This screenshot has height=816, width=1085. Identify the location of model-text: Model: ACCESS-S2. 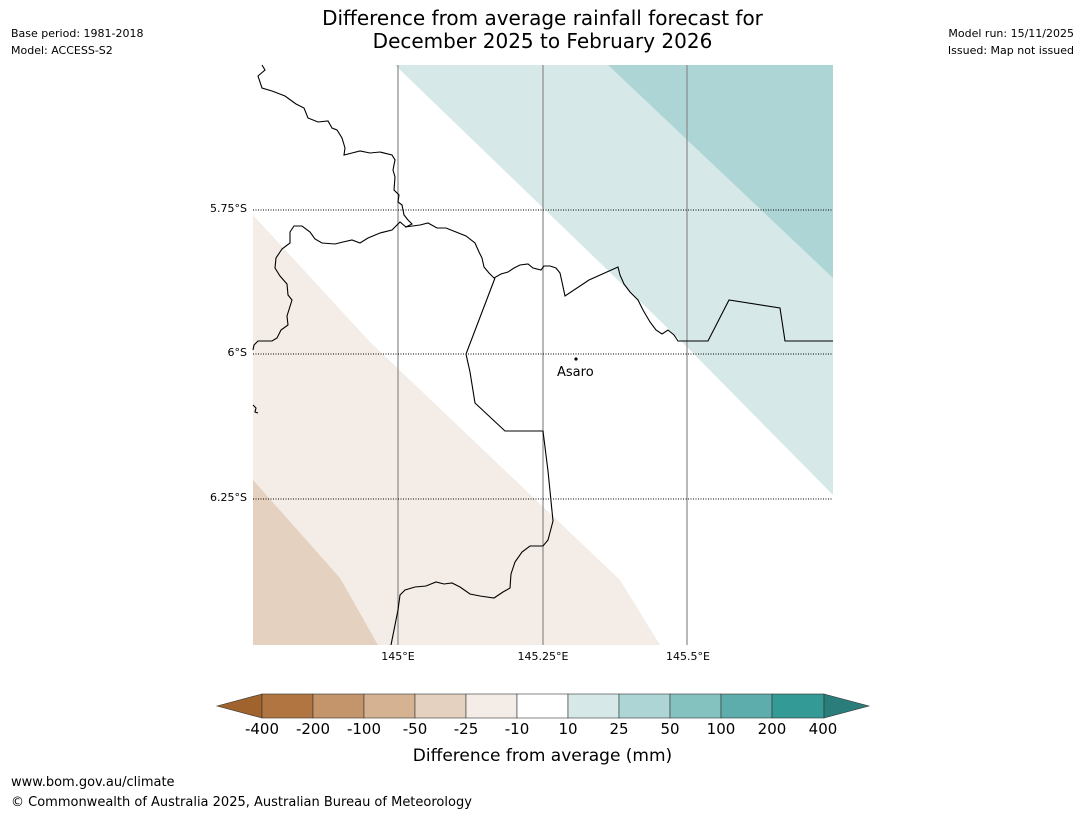
(62, 50).